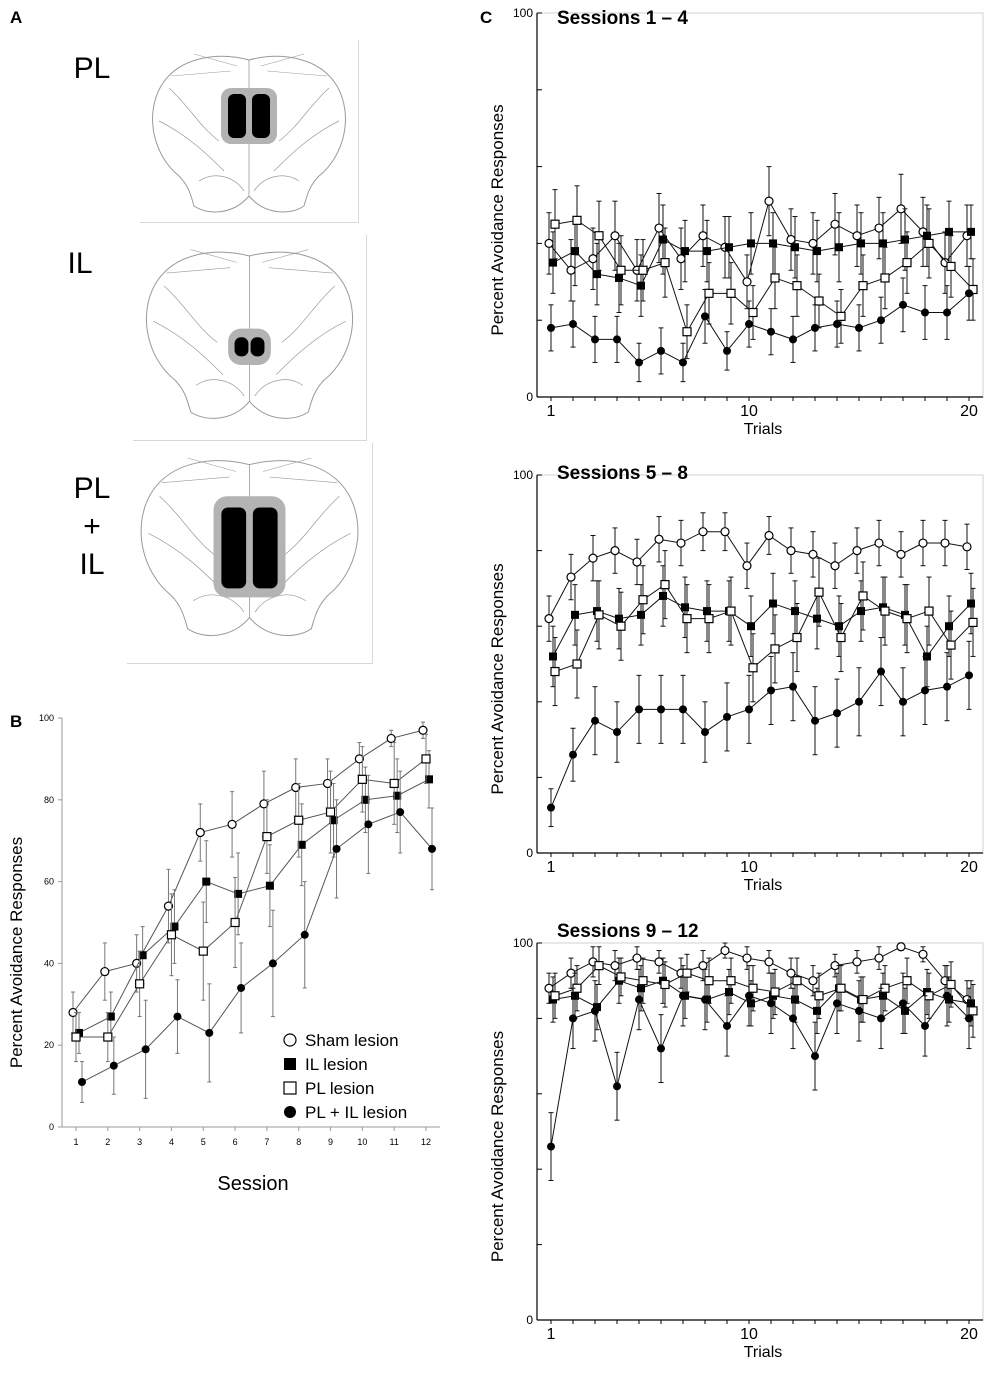 The image size is (992, 1377). Describe the element at coordinates (107, 1142) in the screenshot. I see `x-tick-label: 2` at that location.